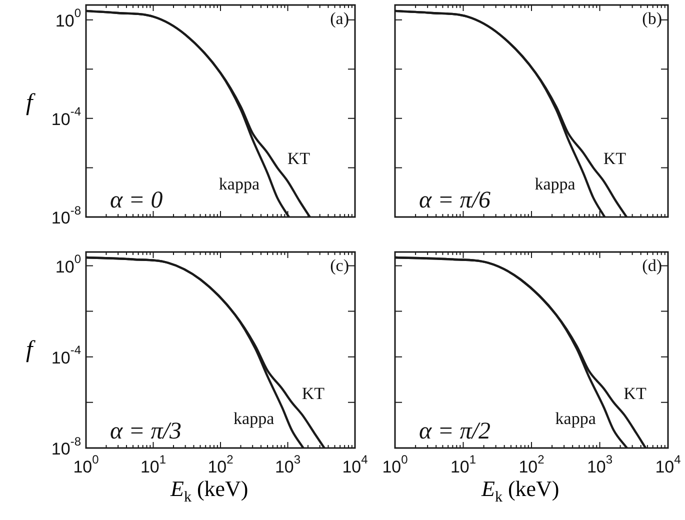 This screenshot has width=685, height=520. Describe the element at coordinates (146, 431) in the screenshot. I see `annotation: α = π/3` at that location.